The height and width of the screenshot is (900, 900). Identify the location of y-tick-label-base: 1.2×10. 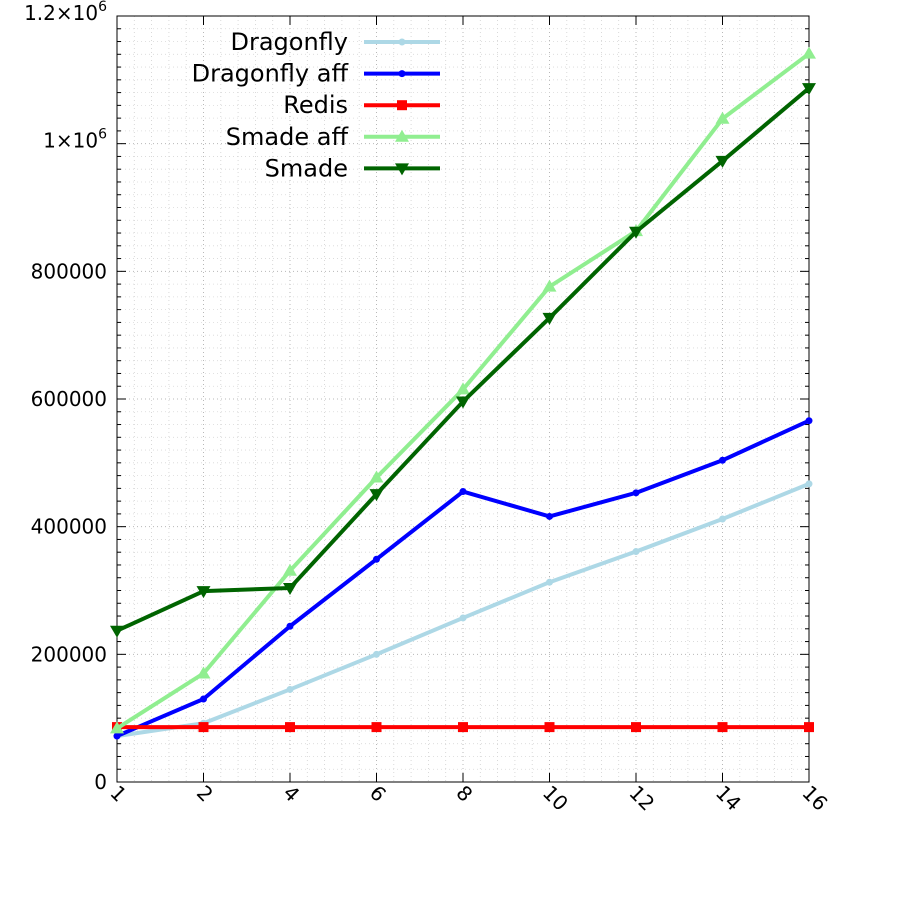
(61, 13).